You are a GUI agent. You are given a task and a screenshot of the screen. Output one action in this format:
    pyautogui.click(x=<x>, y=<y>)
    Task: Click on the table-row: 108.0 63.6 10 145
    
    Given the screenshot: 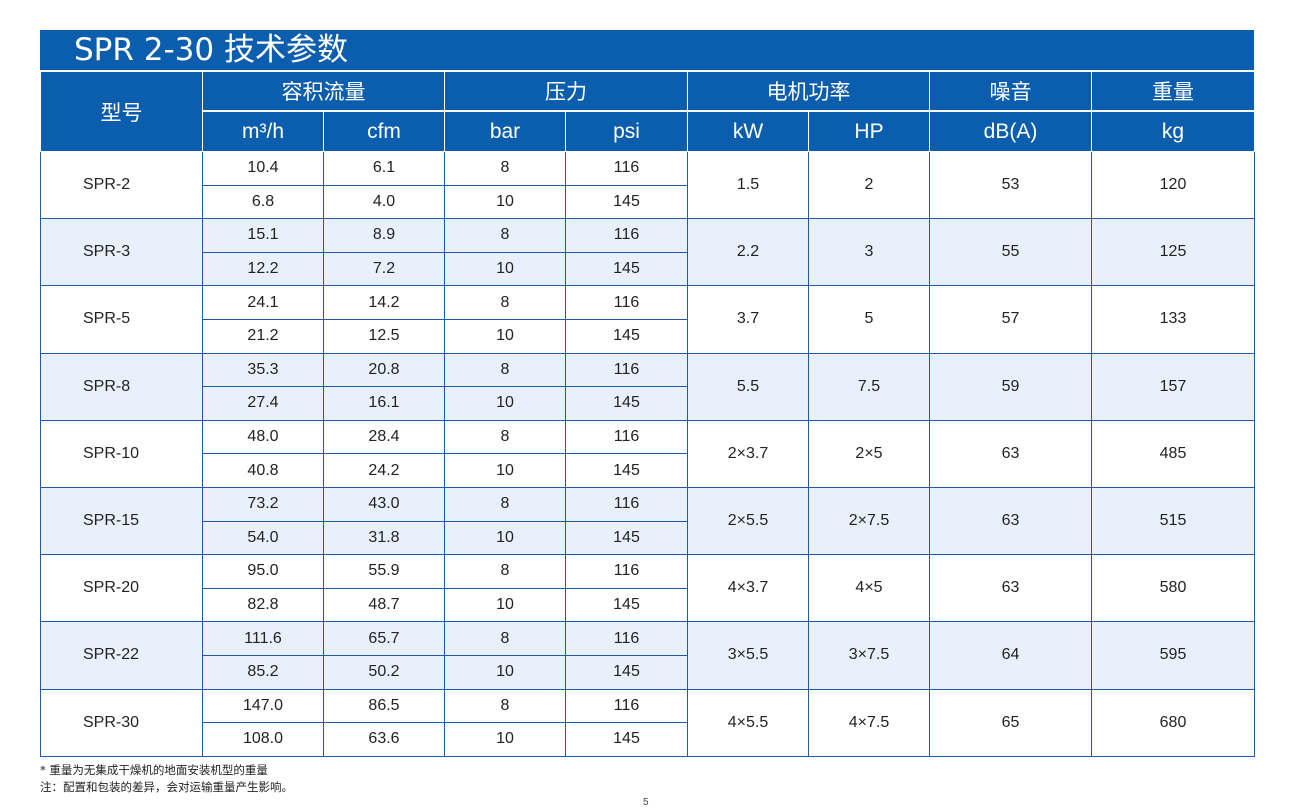 What is the action you would take?
    pyautogui.click(x=648, y=739)
    